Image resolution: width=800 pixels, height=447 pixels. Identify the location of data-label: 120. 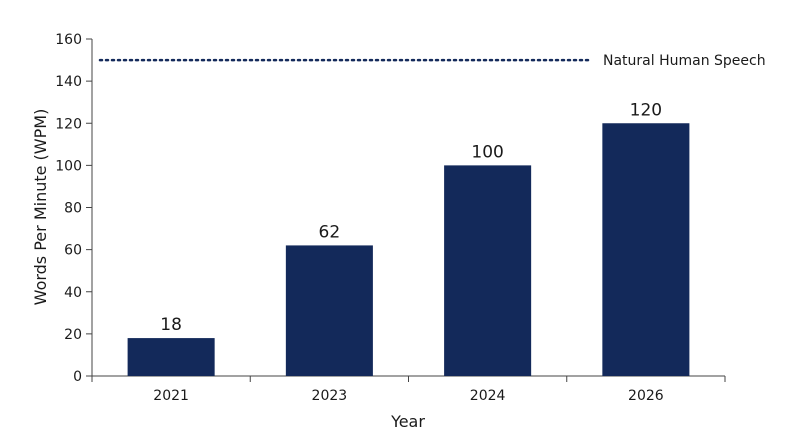
(646, 110).